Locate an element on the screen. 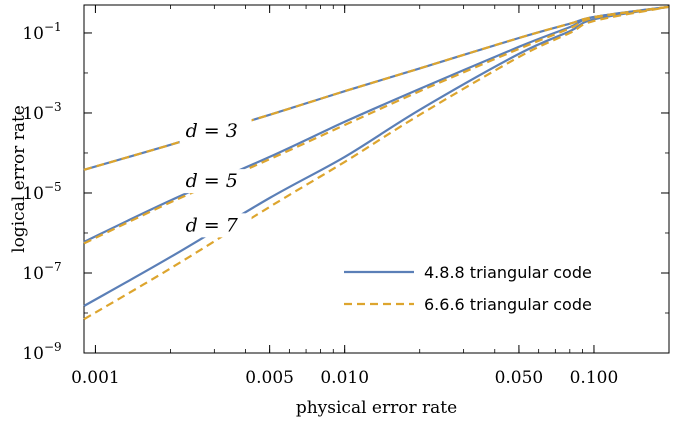 This screenshot has height=421, width=685. distance-label: d = 7 is located at coordinates (212, 225).